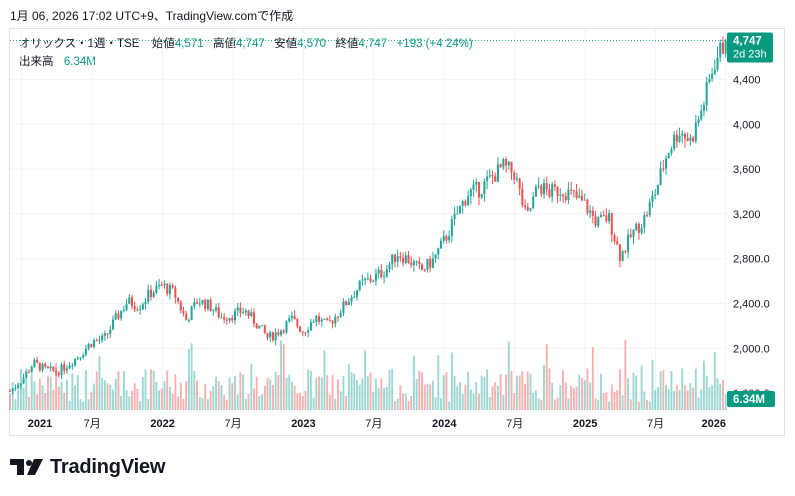  Describe the element at coordinates (189, 44) in the screenshot. I see `open-value: 4,571` at that location.